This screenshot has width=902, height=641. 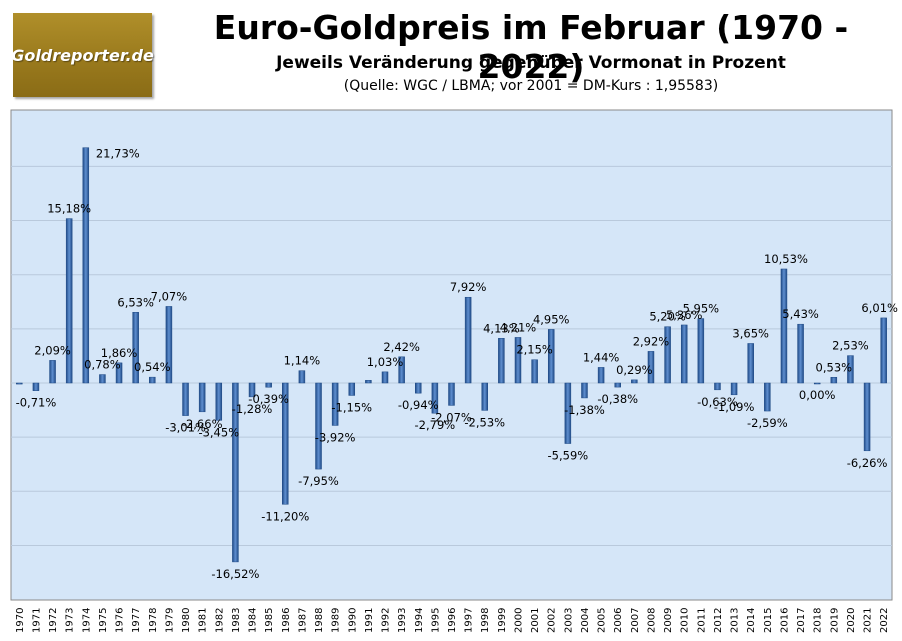 I want to click on x-tick-label: 1971, so click(x=36, y=620).